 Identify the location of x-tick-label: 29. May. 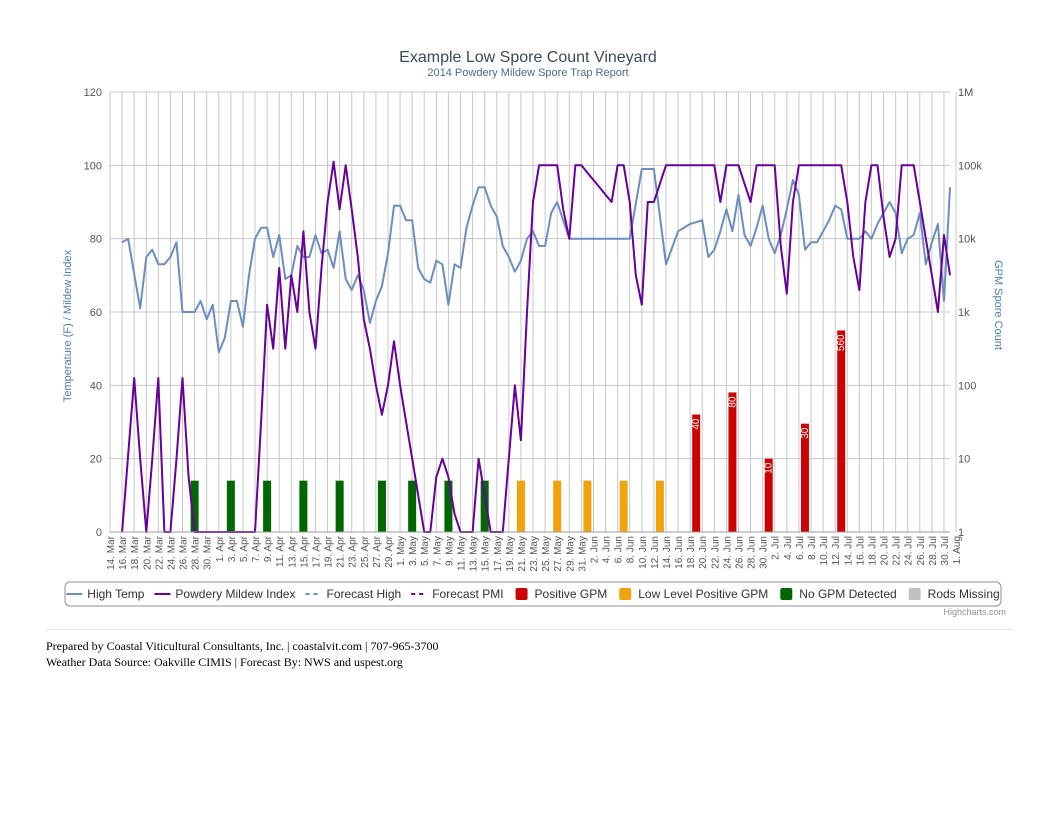
(570, 554).